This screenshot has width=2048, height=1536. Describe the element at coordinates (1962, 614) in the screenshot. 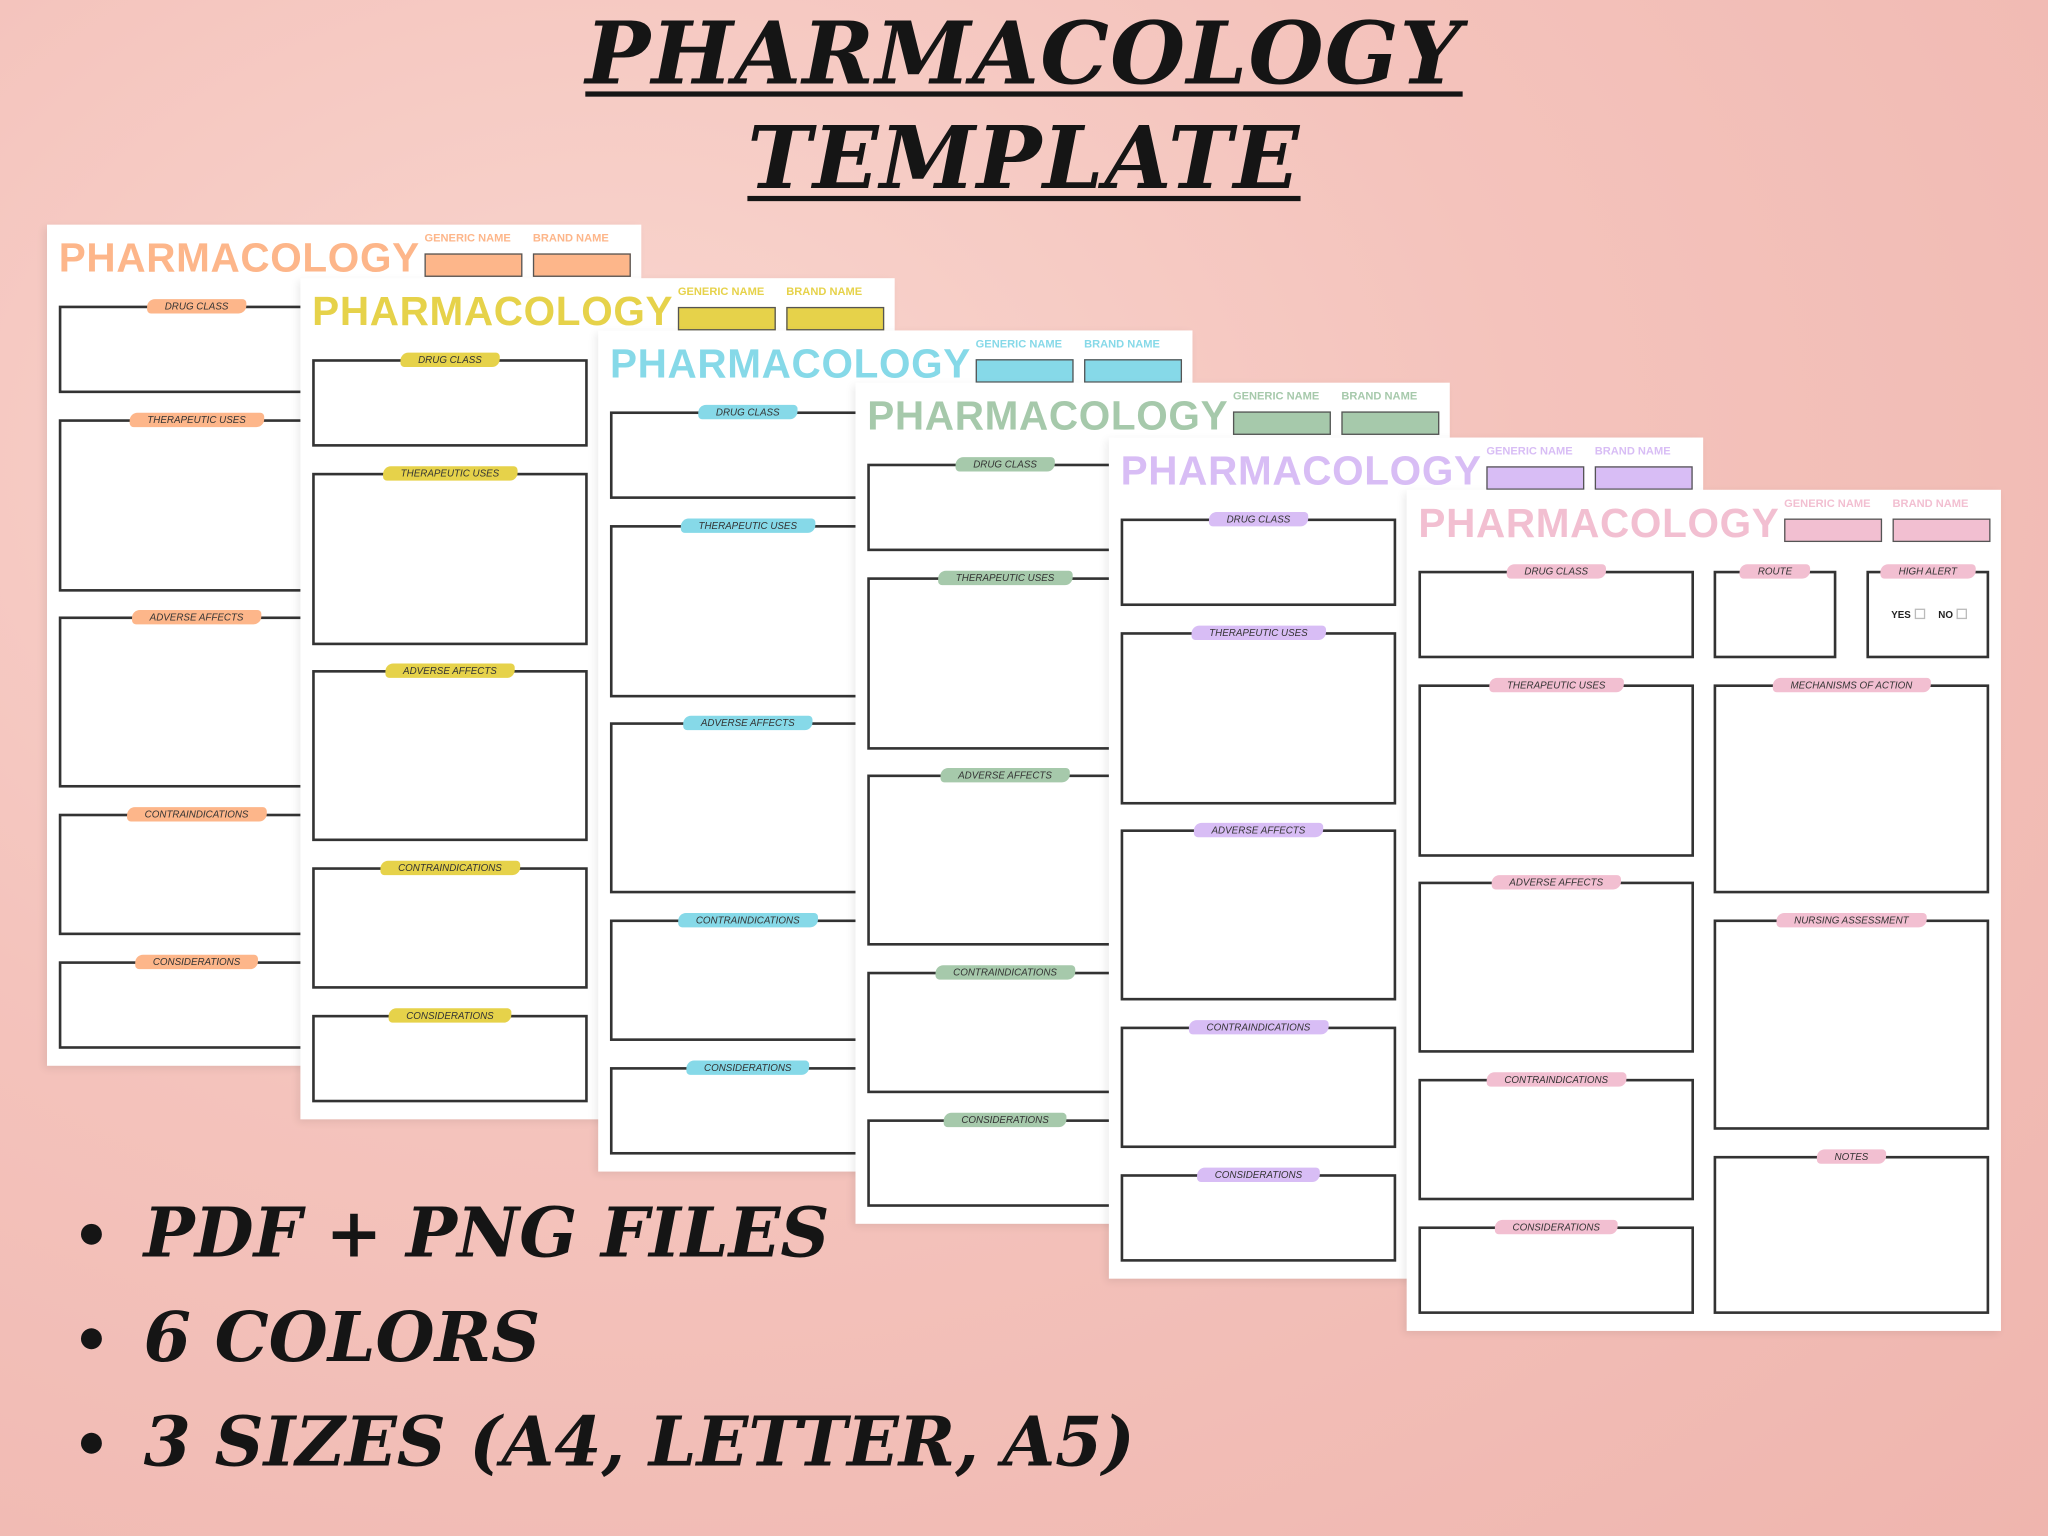

I see `no-checkbox` at that location.